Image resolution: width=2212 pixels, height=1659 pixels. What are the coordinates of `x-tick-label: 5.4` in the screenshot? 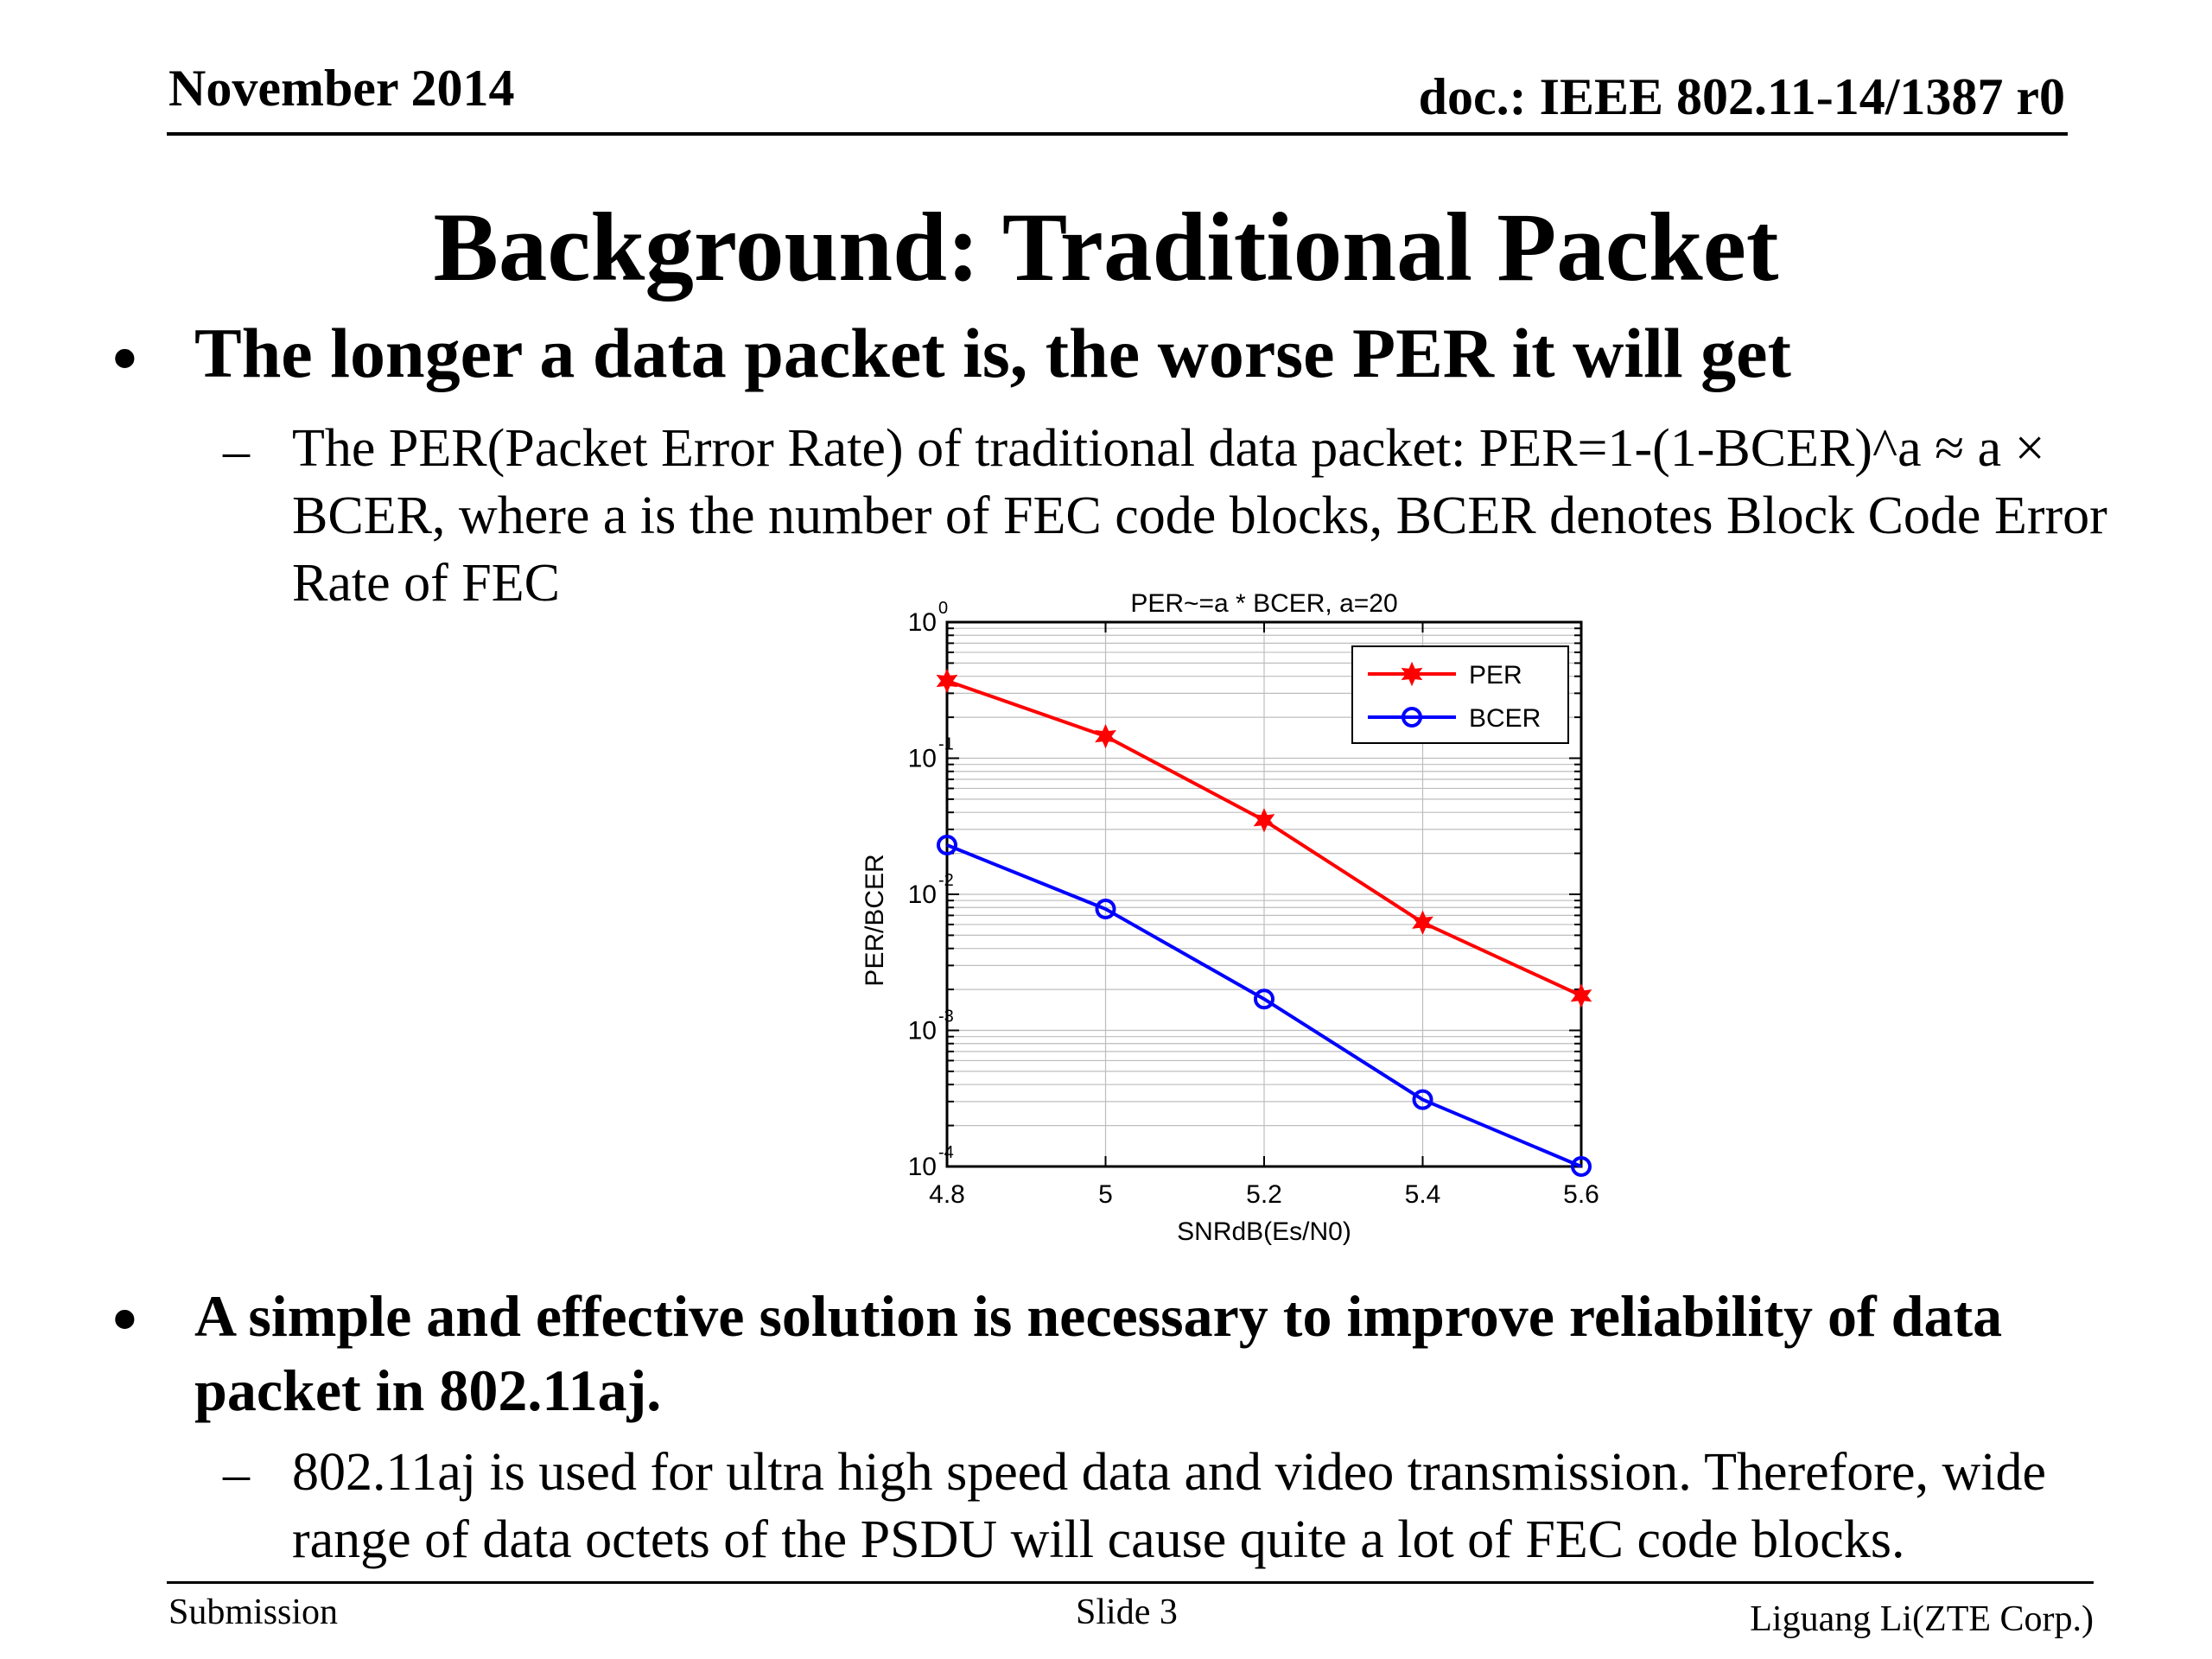 It's located at (1423, 1194).